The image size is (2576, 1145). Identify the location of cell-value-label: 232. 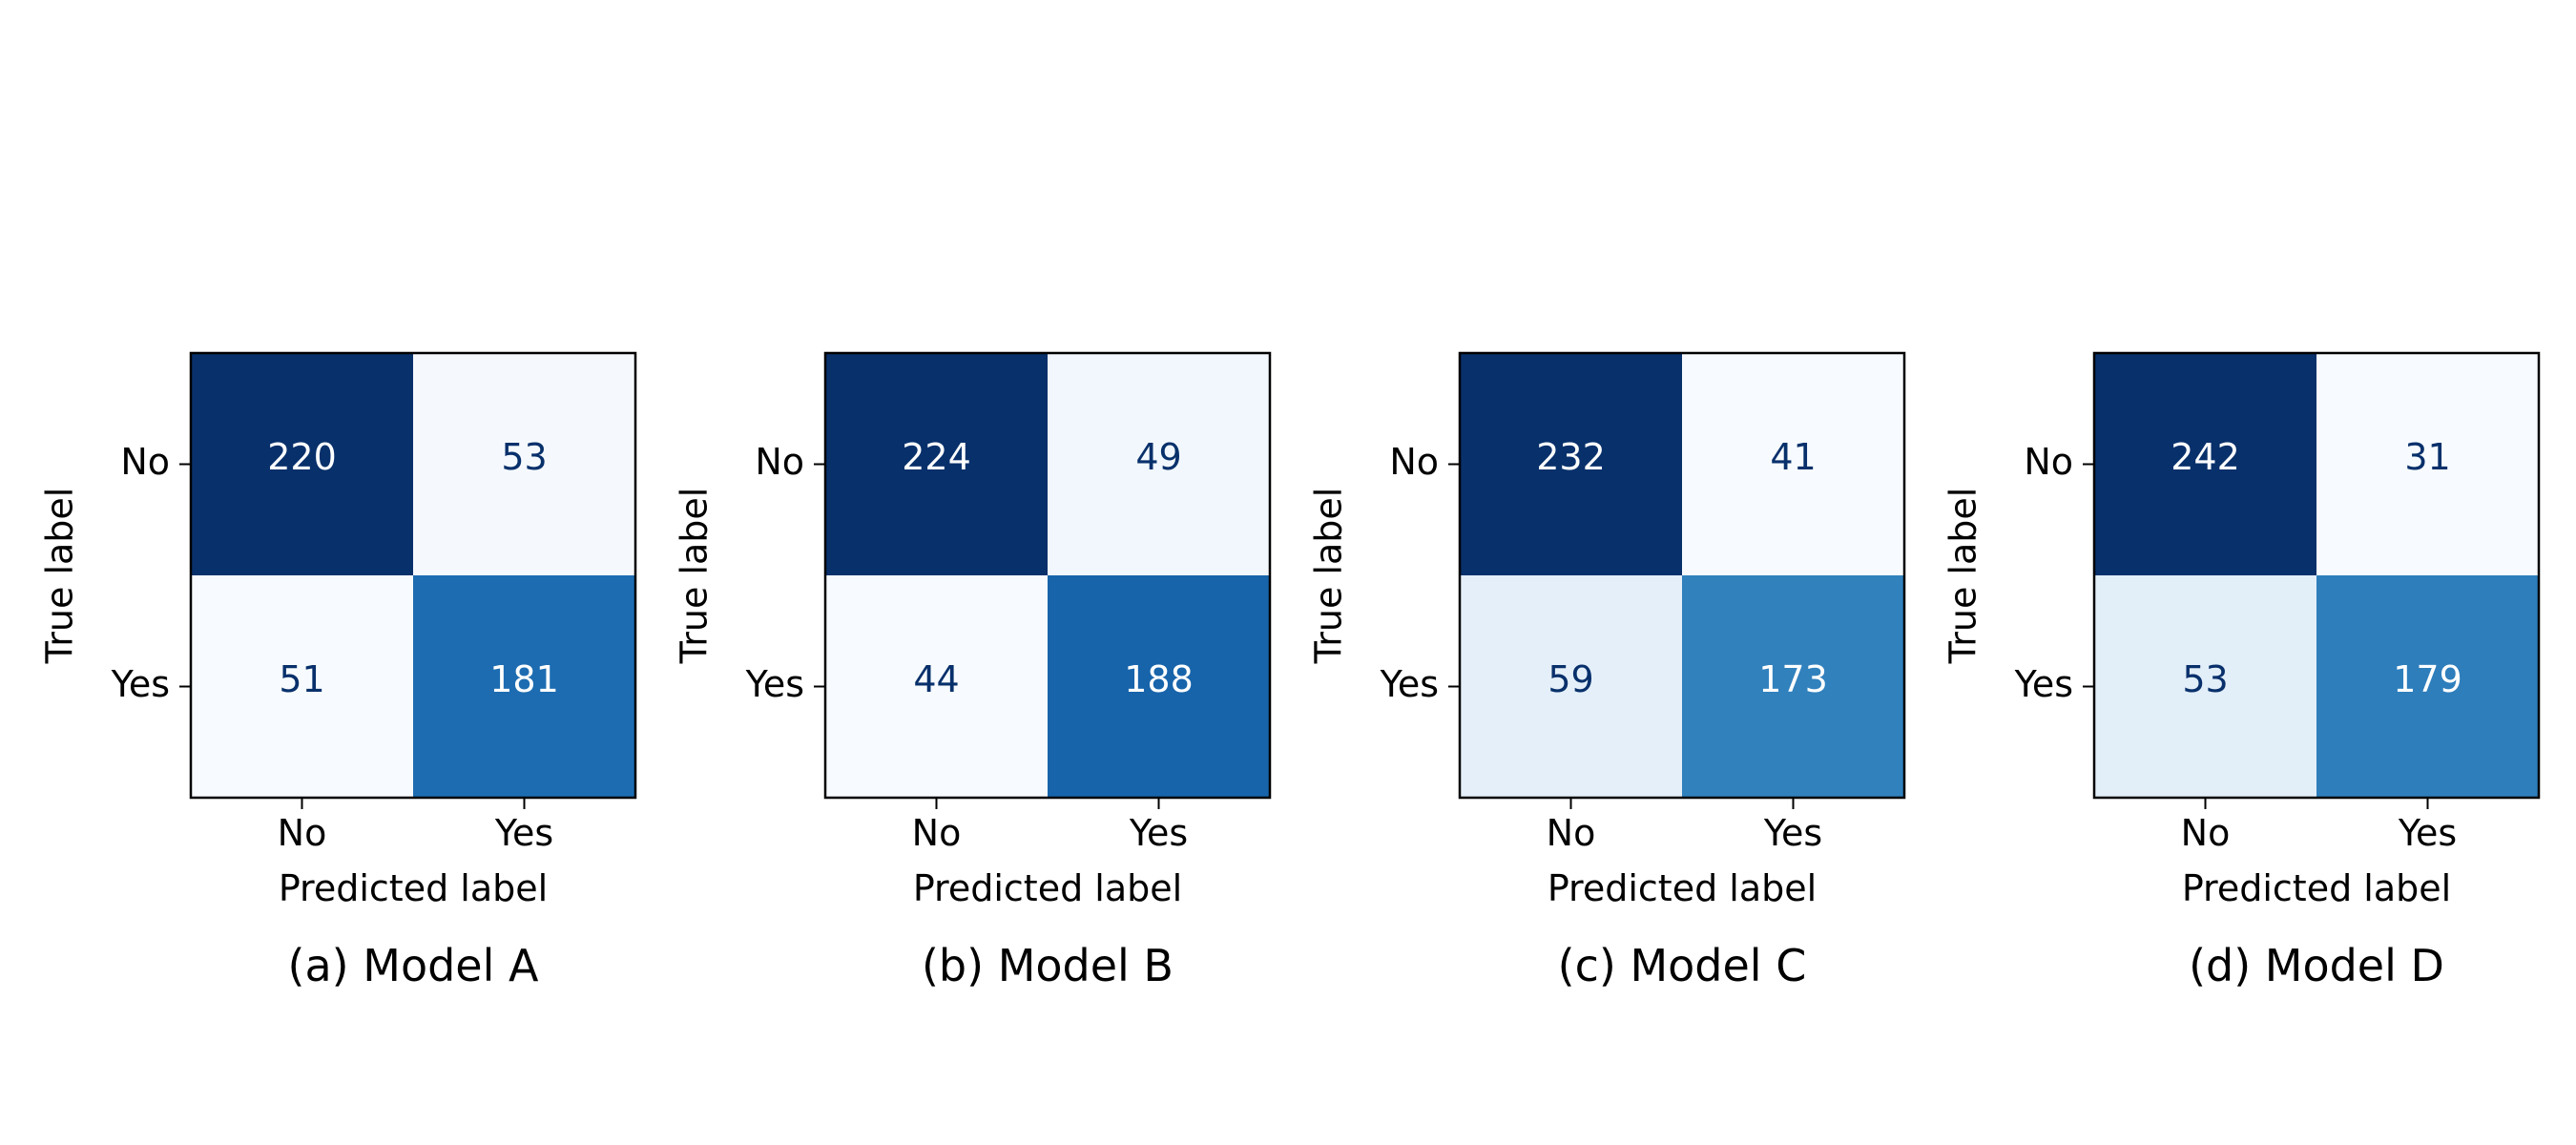
(1571, 457).